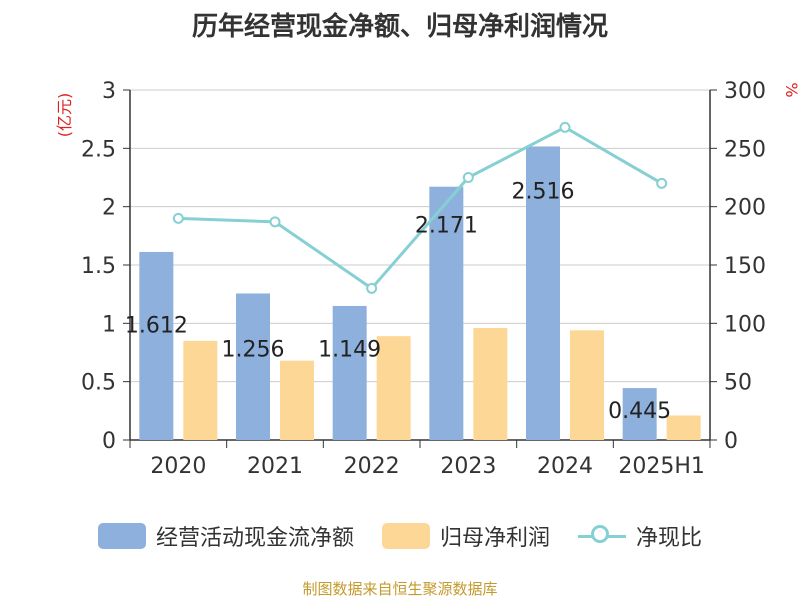 The image size is (800, 600). I want to click on x-tick-label: 2022, so click(372, 466).